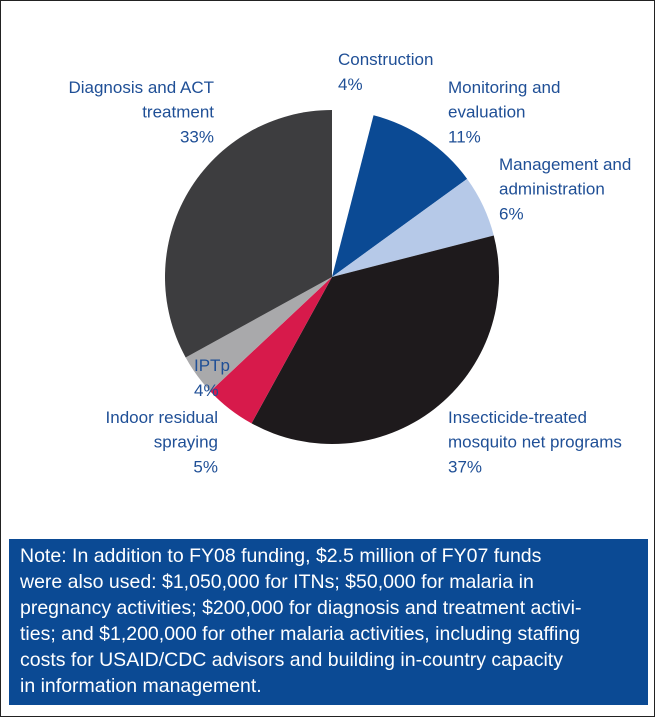  What do you see at coordinates (487, 112) in the screenshot?
I see `label-line: evaluation` at bounding box center [487, 112].